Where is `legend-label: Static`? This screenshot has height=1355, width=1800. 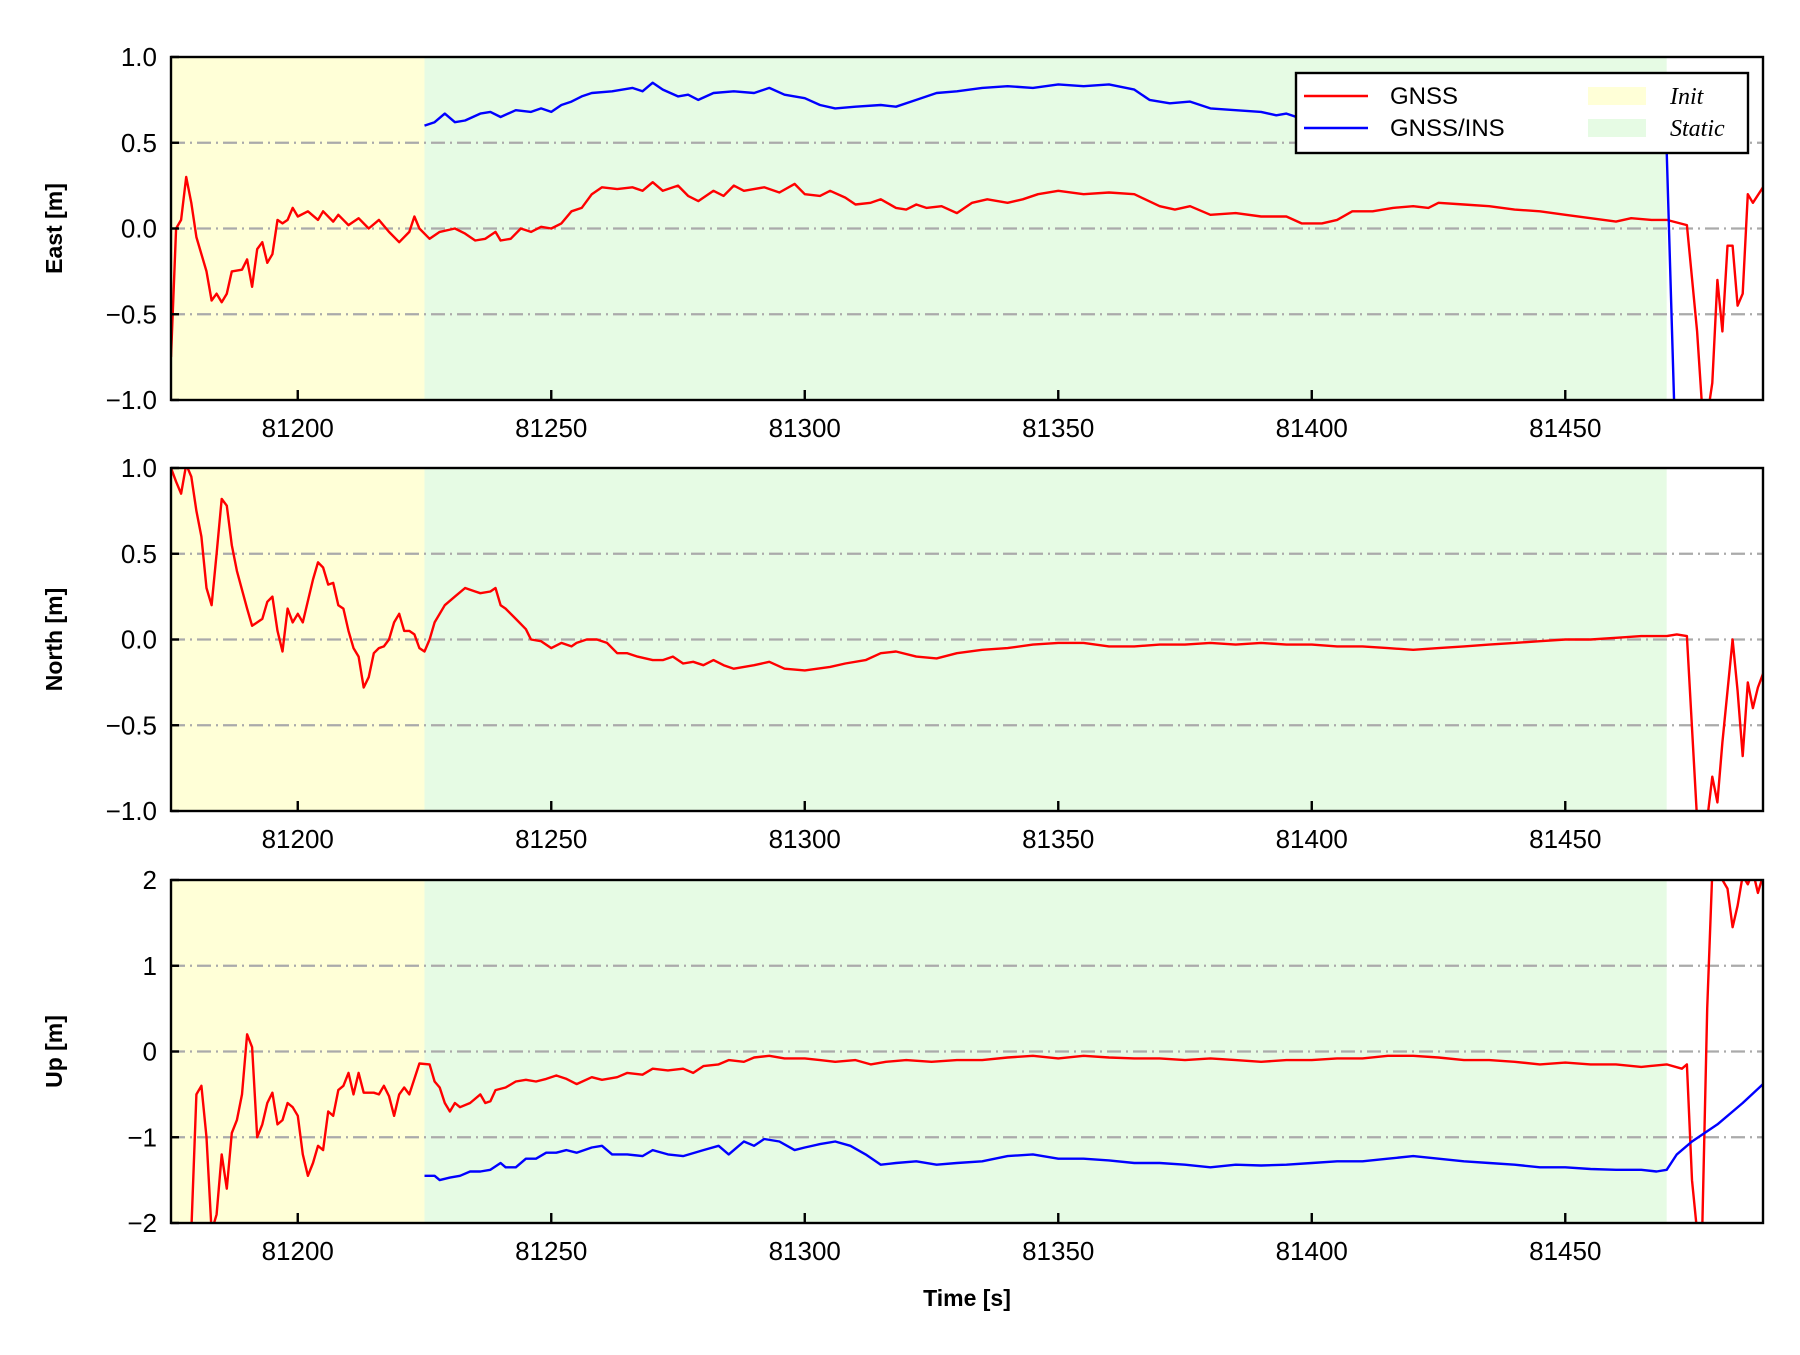
legend-label: Static is located at coordinates (1697, 129).